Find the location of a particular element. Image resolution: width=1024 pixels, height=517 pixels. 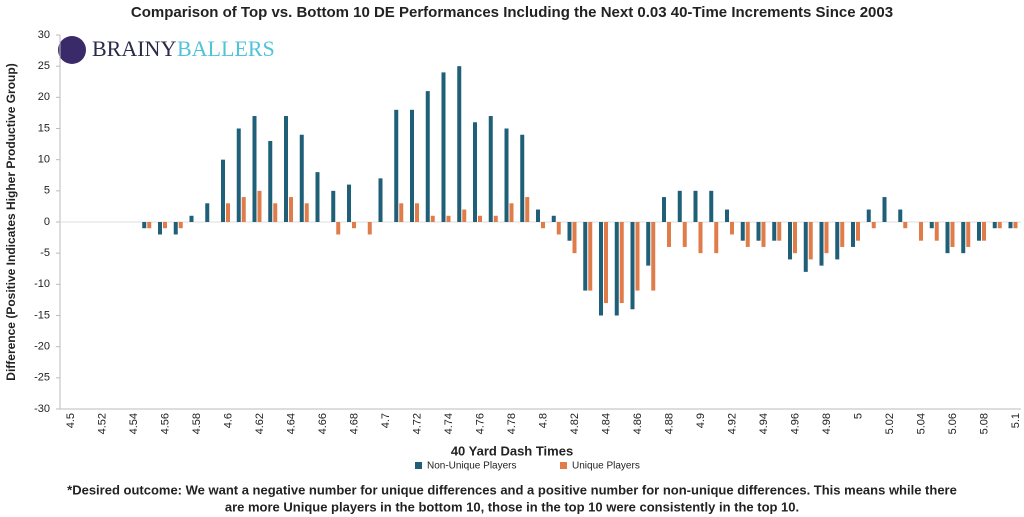

logo: BRAINY BALLERS is located at coordinates (166, 50).